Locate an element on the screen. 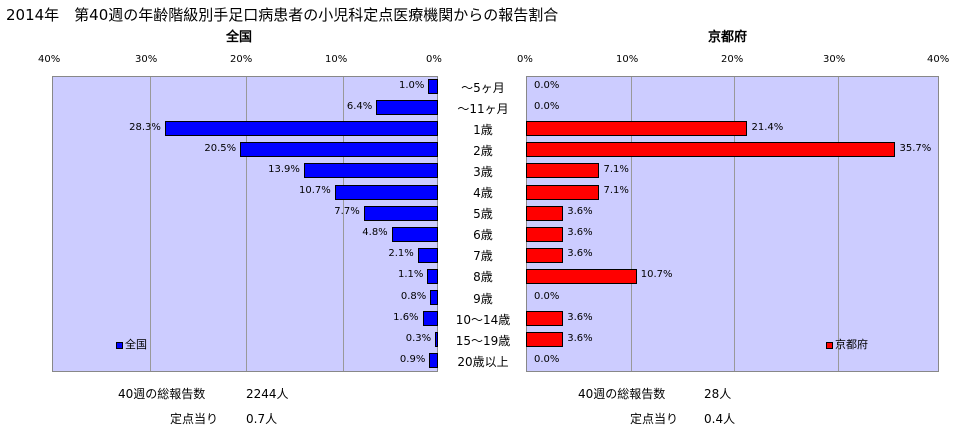 The height and width of the screenshot is (430, 968). category-label: 15～19歳 is located at coordinates (483, 340).